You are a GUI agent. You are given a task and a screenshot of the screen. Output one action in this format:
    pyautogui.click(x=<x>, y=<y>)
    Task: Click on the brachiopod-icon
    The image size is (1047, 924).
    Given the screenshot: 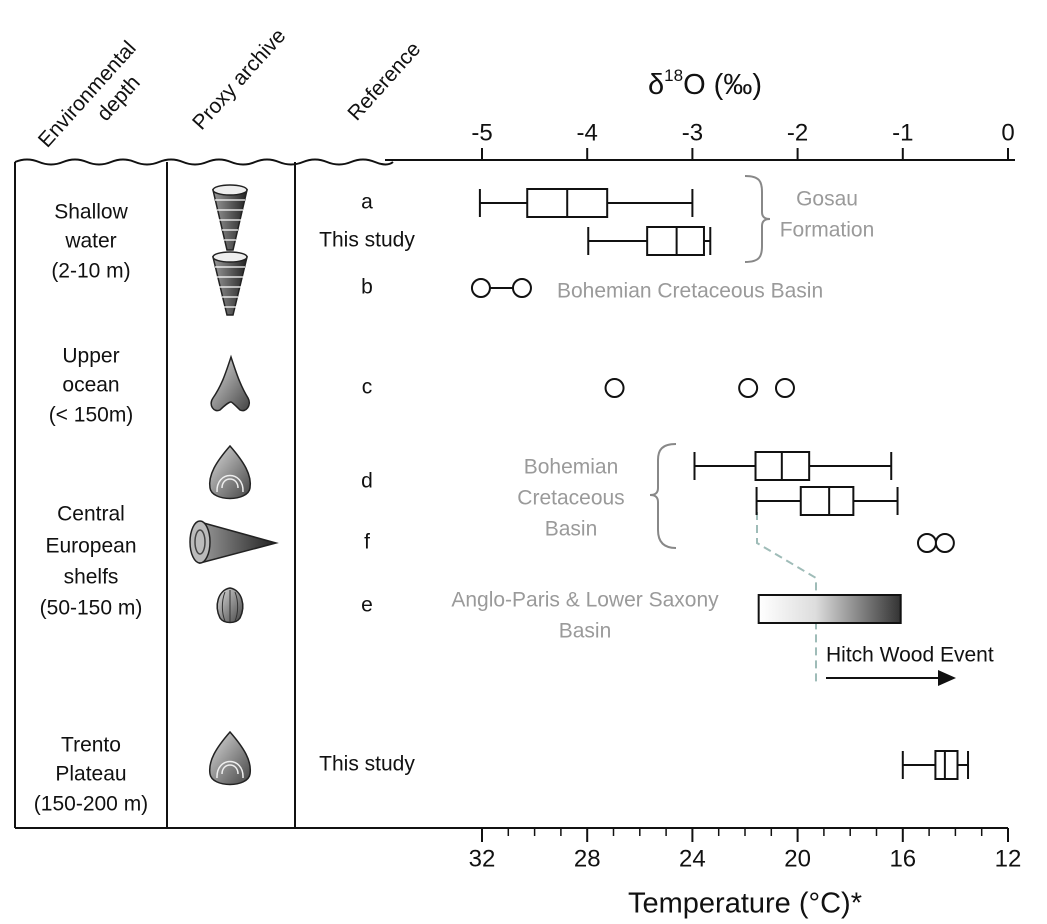 What is the action you would take?
    pyautogui.click(x=230, y=605)
    